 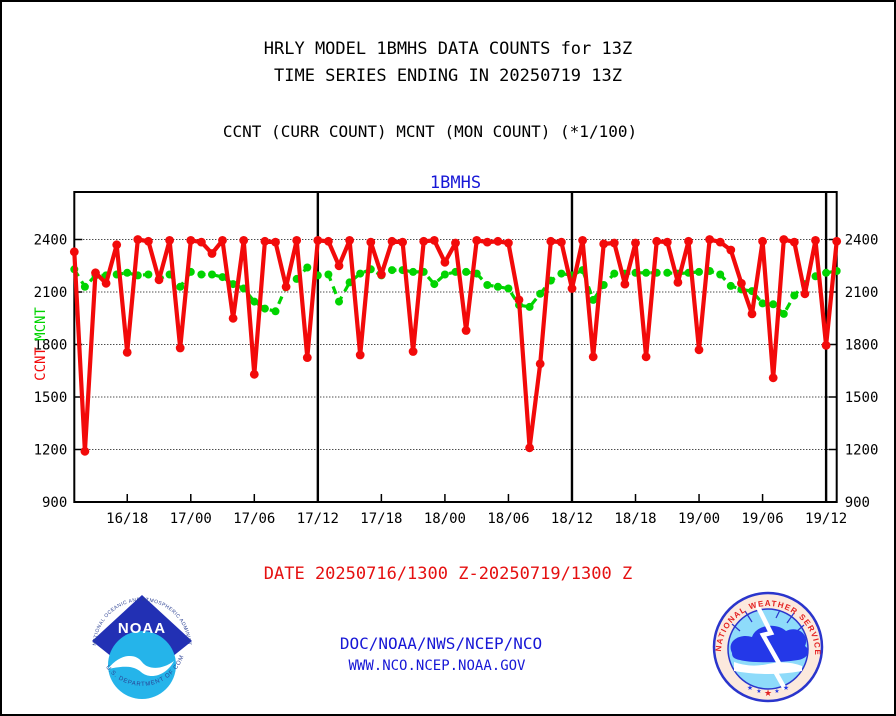 What do you see at coordinates (572, 519) in the screenshot?
I see `x-tick-label: 18/12` at bounding box center [572, 519].